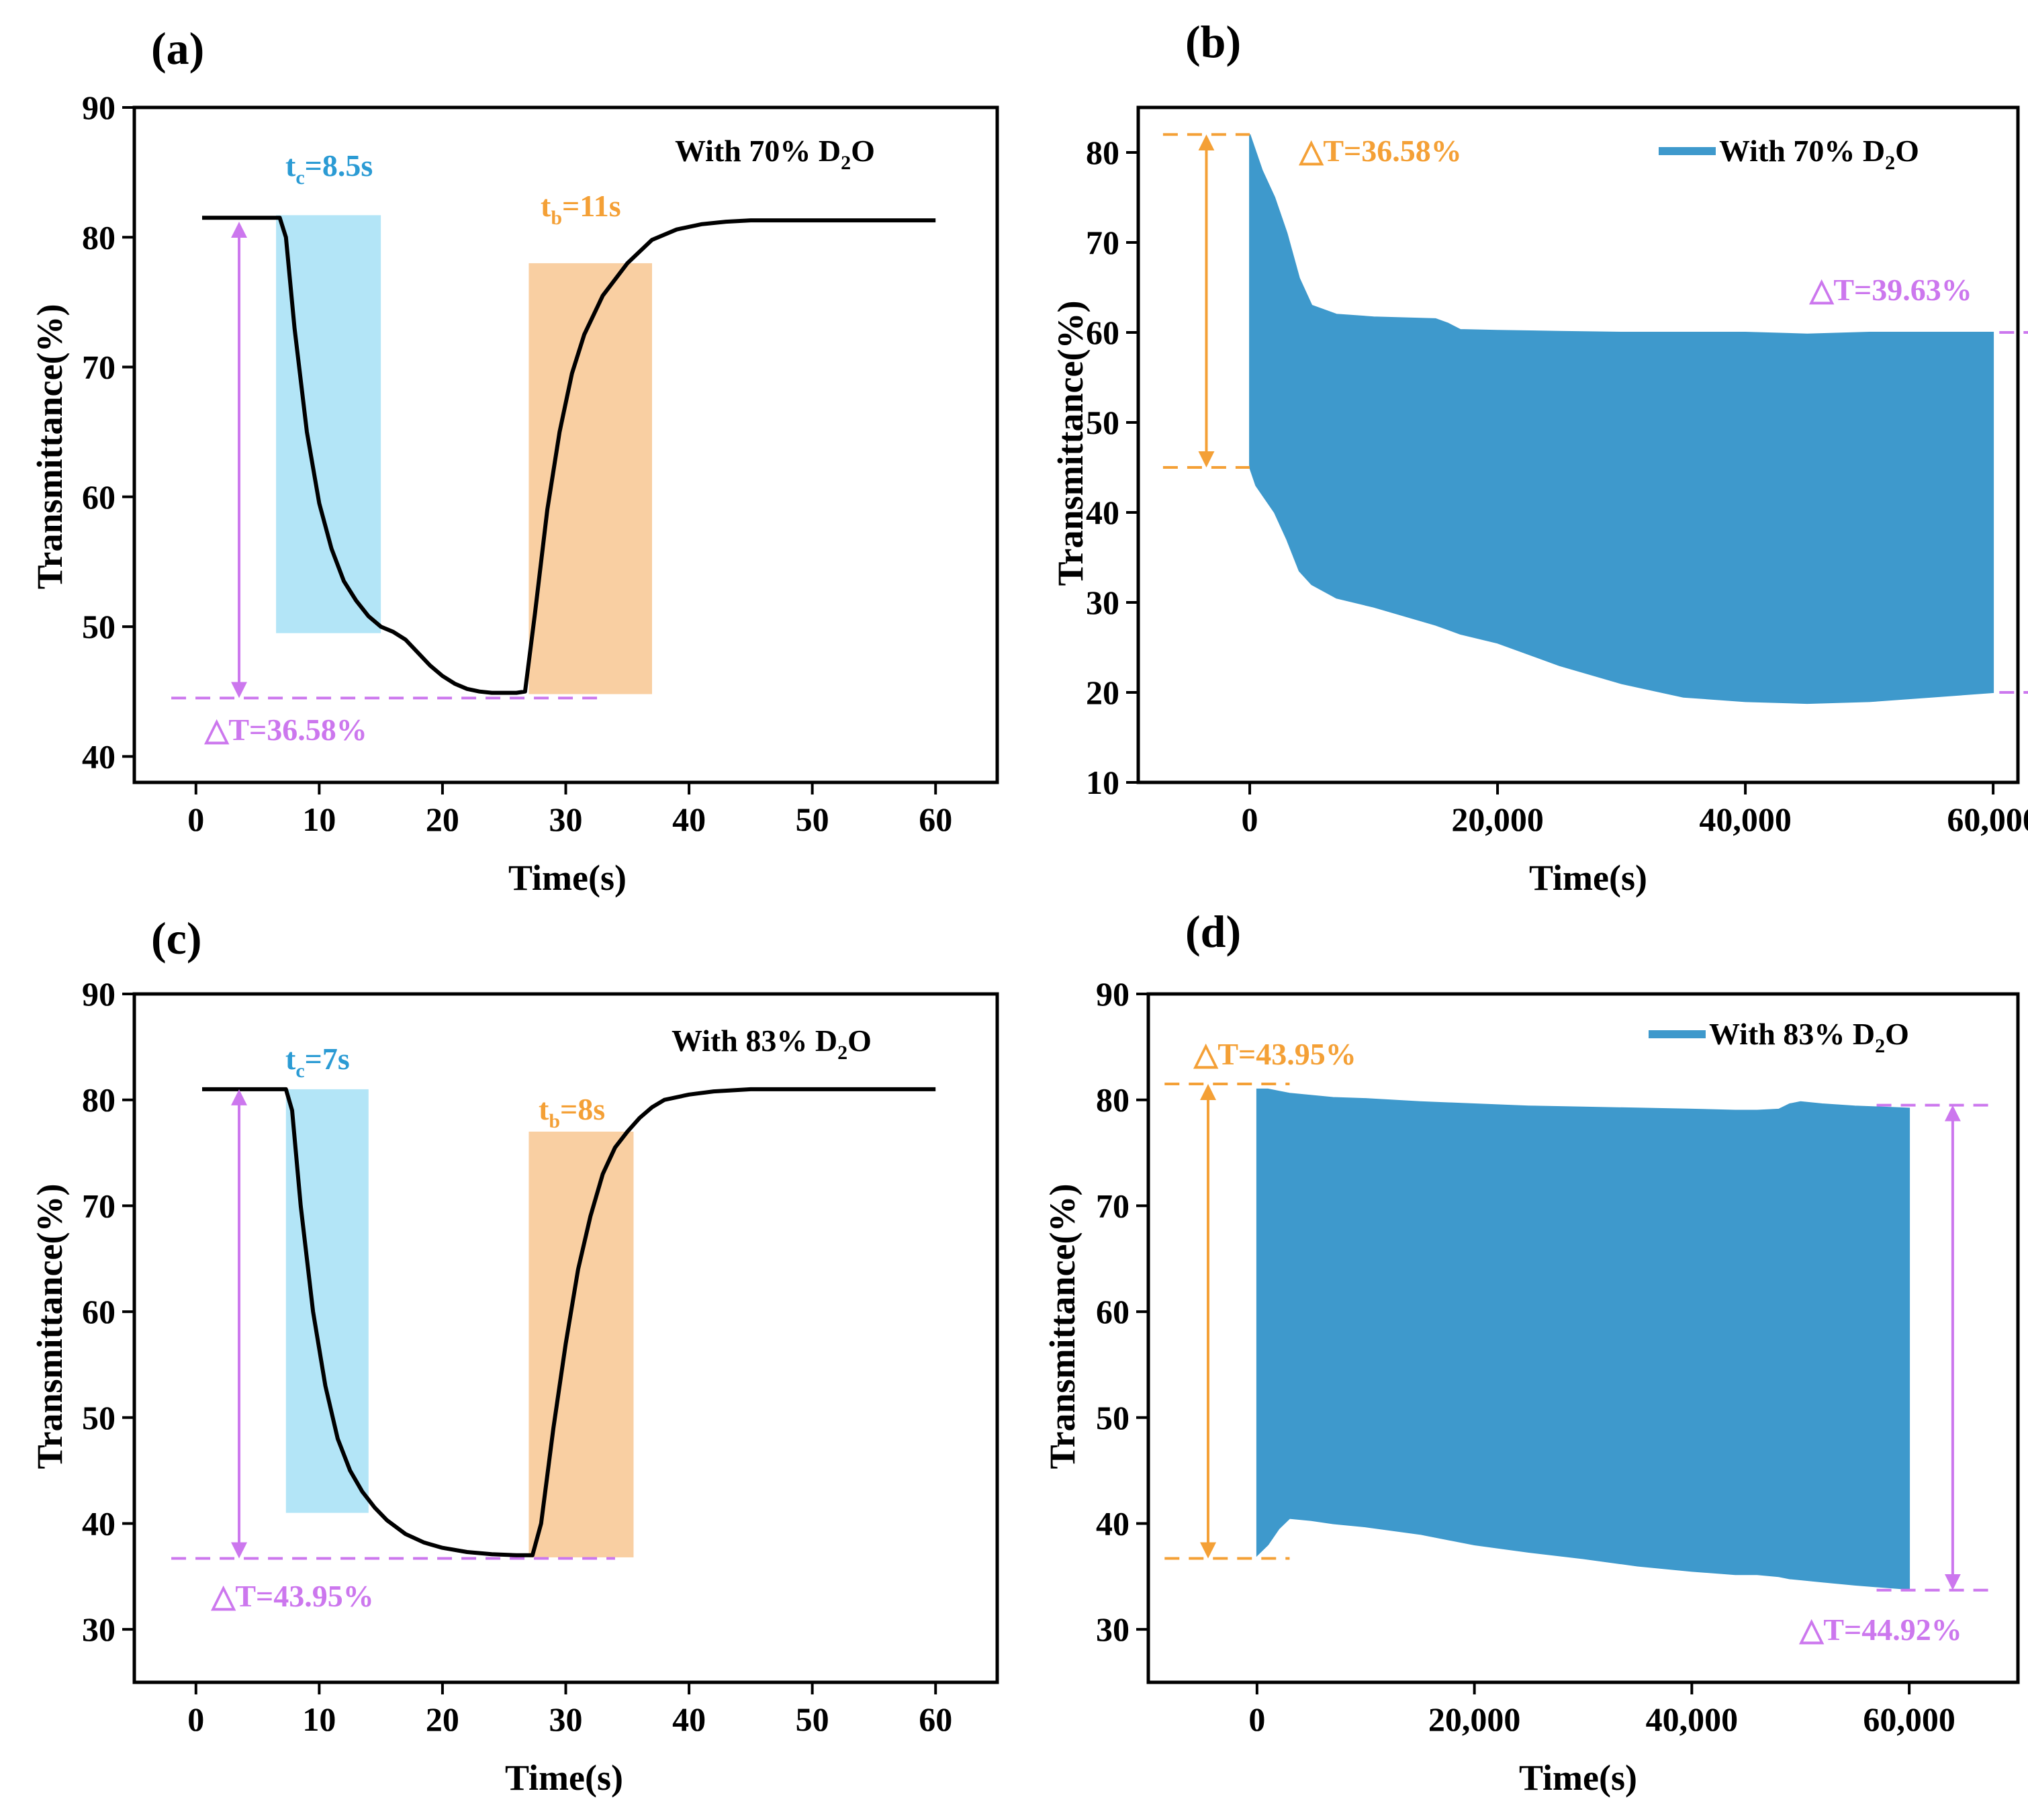  Describe the element at coordinates (772, 1043) in the screenshot. I see `panel-c-legend: With 83% D2O` at that location.